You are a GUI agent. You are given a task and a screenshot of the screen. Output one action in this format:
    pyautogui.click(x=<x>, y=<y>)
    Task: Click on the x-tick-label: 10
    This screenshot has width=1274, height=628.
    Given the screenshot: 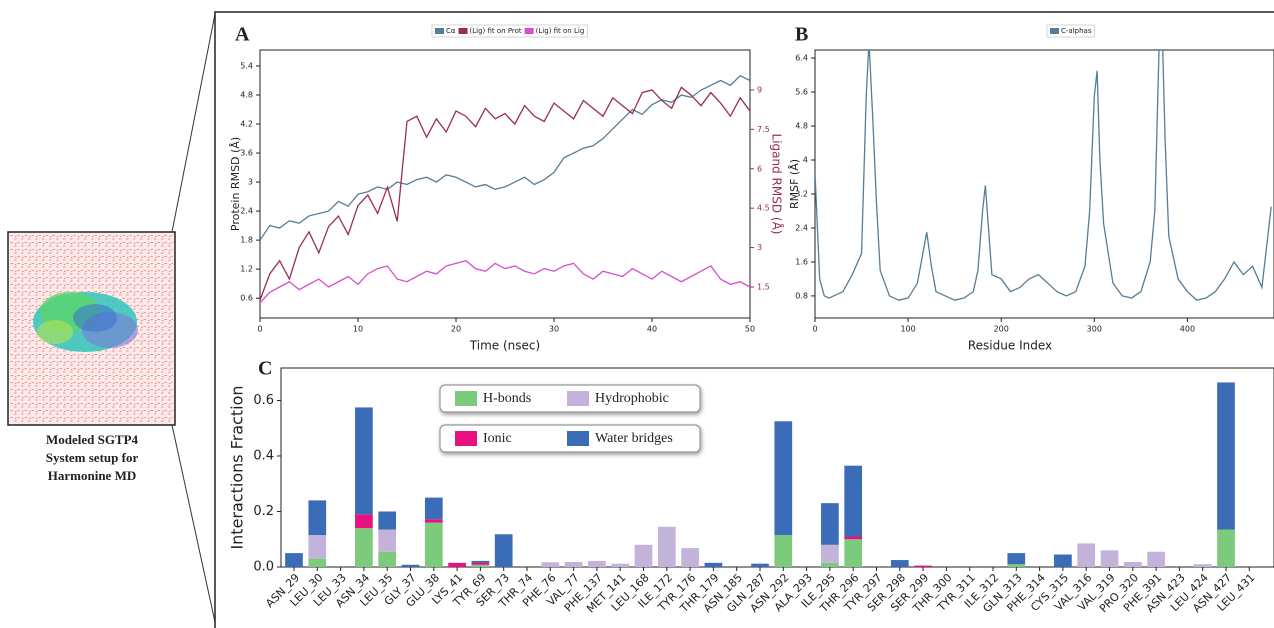 What is the action you would take?
    pyautogui.click(x=358, y=329)
    